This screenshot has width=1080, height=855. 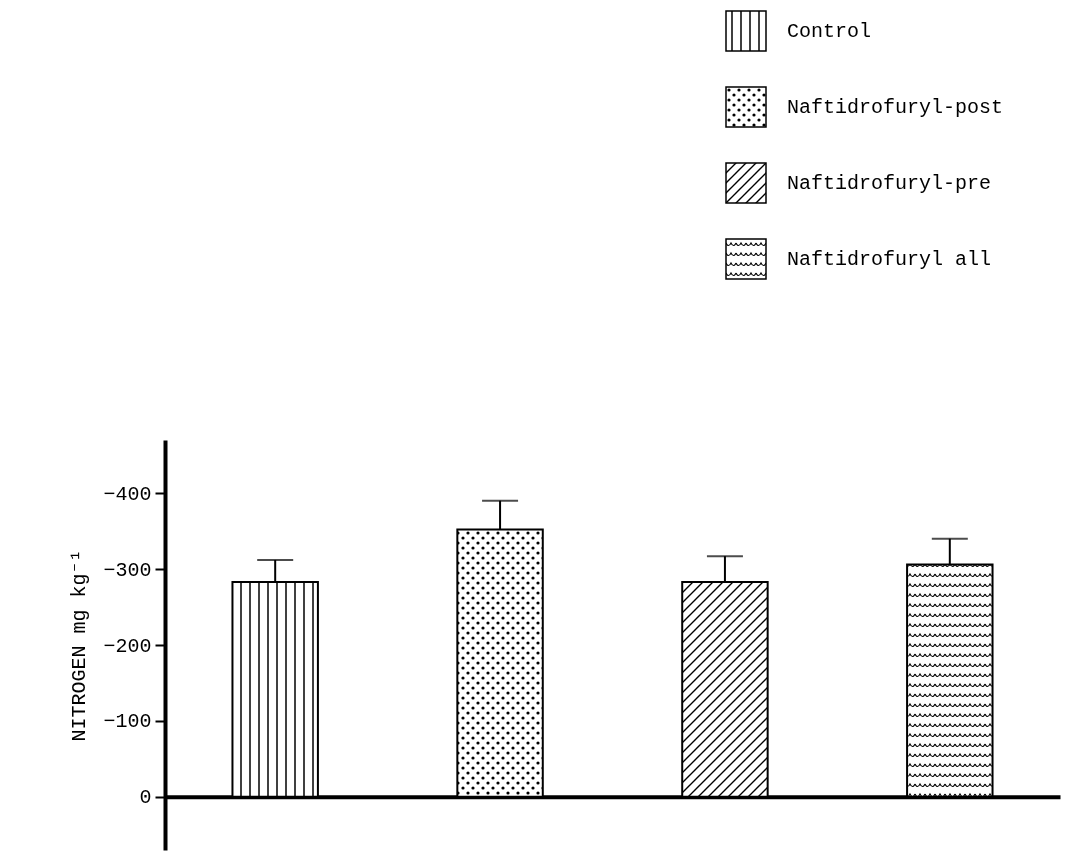 What do you see at coordinates (127, 722) in the screenshot?
I see `y-tick-label: −100` at bounding box center [127, 722].